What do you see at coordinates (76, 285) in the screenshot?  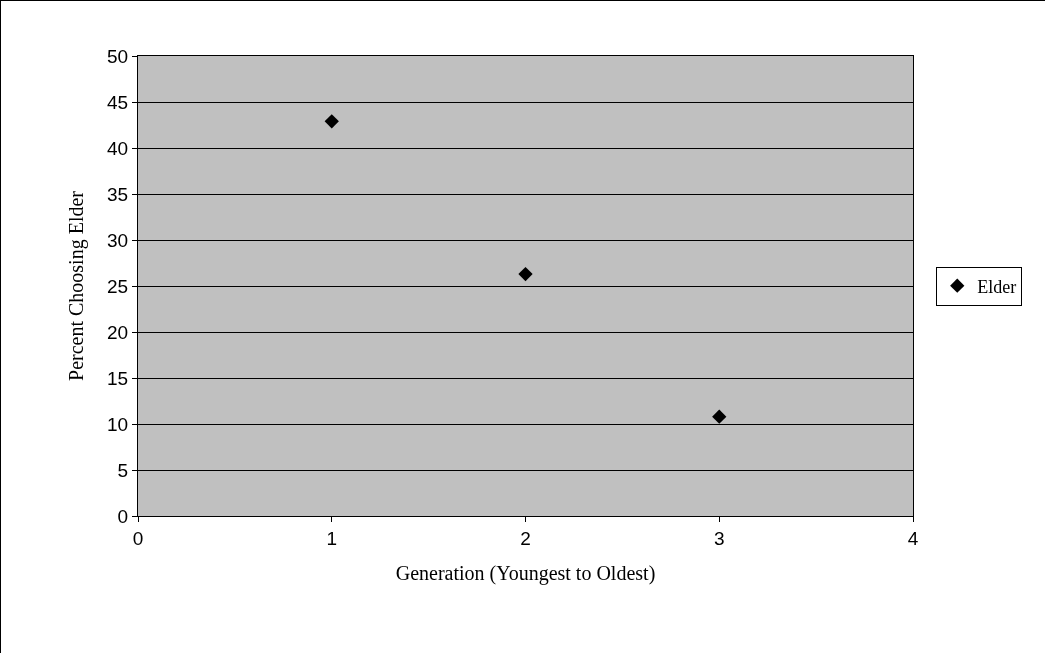 I see `y-axis-title: Percent Choosing Elder` at bounding box center [76, 285].